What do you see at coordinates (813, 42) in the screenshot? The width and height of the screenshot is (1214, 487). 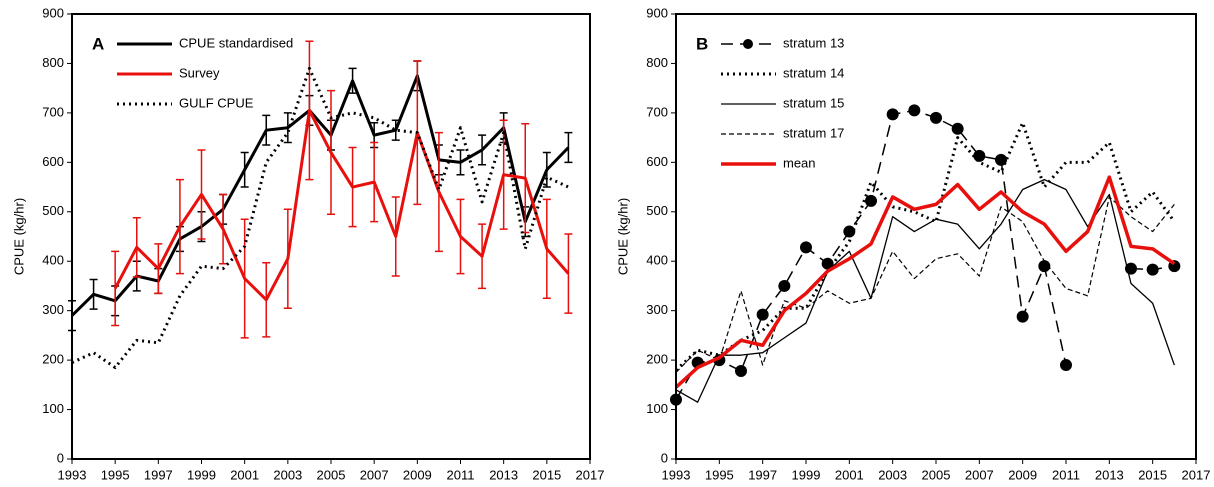 I see `legend-label: stratum 13` at bounding box center [813, 42].